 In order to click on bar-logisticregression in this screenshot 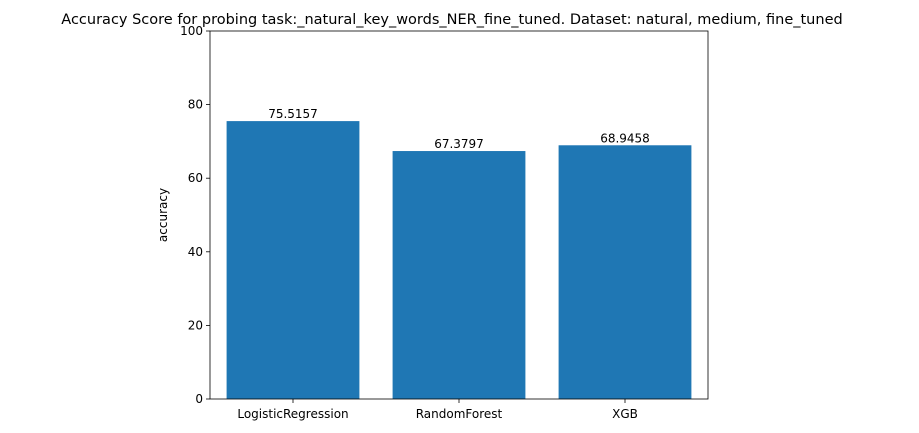, I will do `click(293, 260)`.